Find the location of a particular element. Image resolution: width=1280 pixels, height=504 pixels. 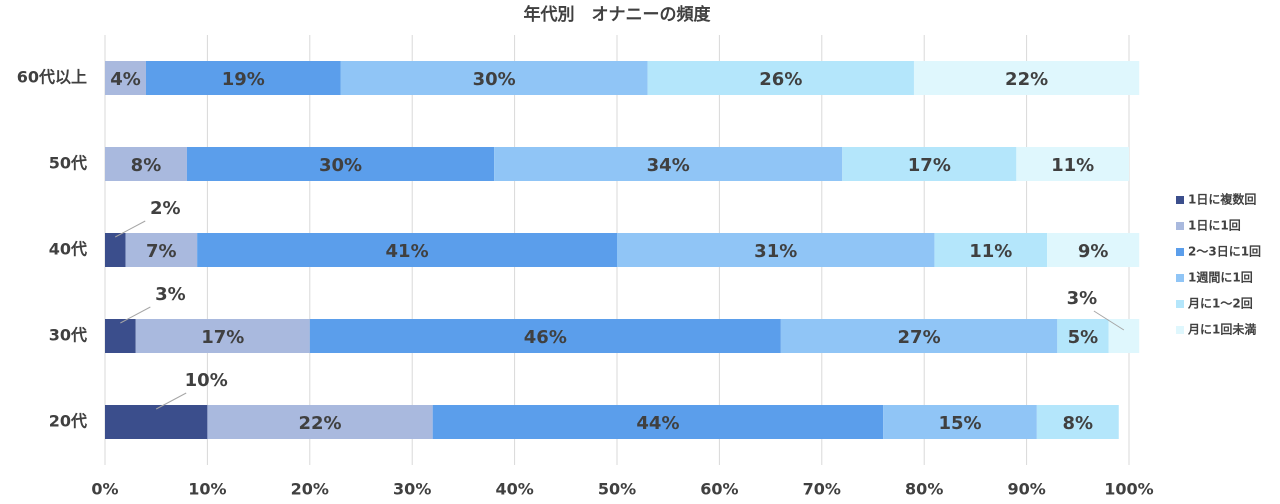

legend-label: 月に1回未満 is located at coordinates (1221, 329).